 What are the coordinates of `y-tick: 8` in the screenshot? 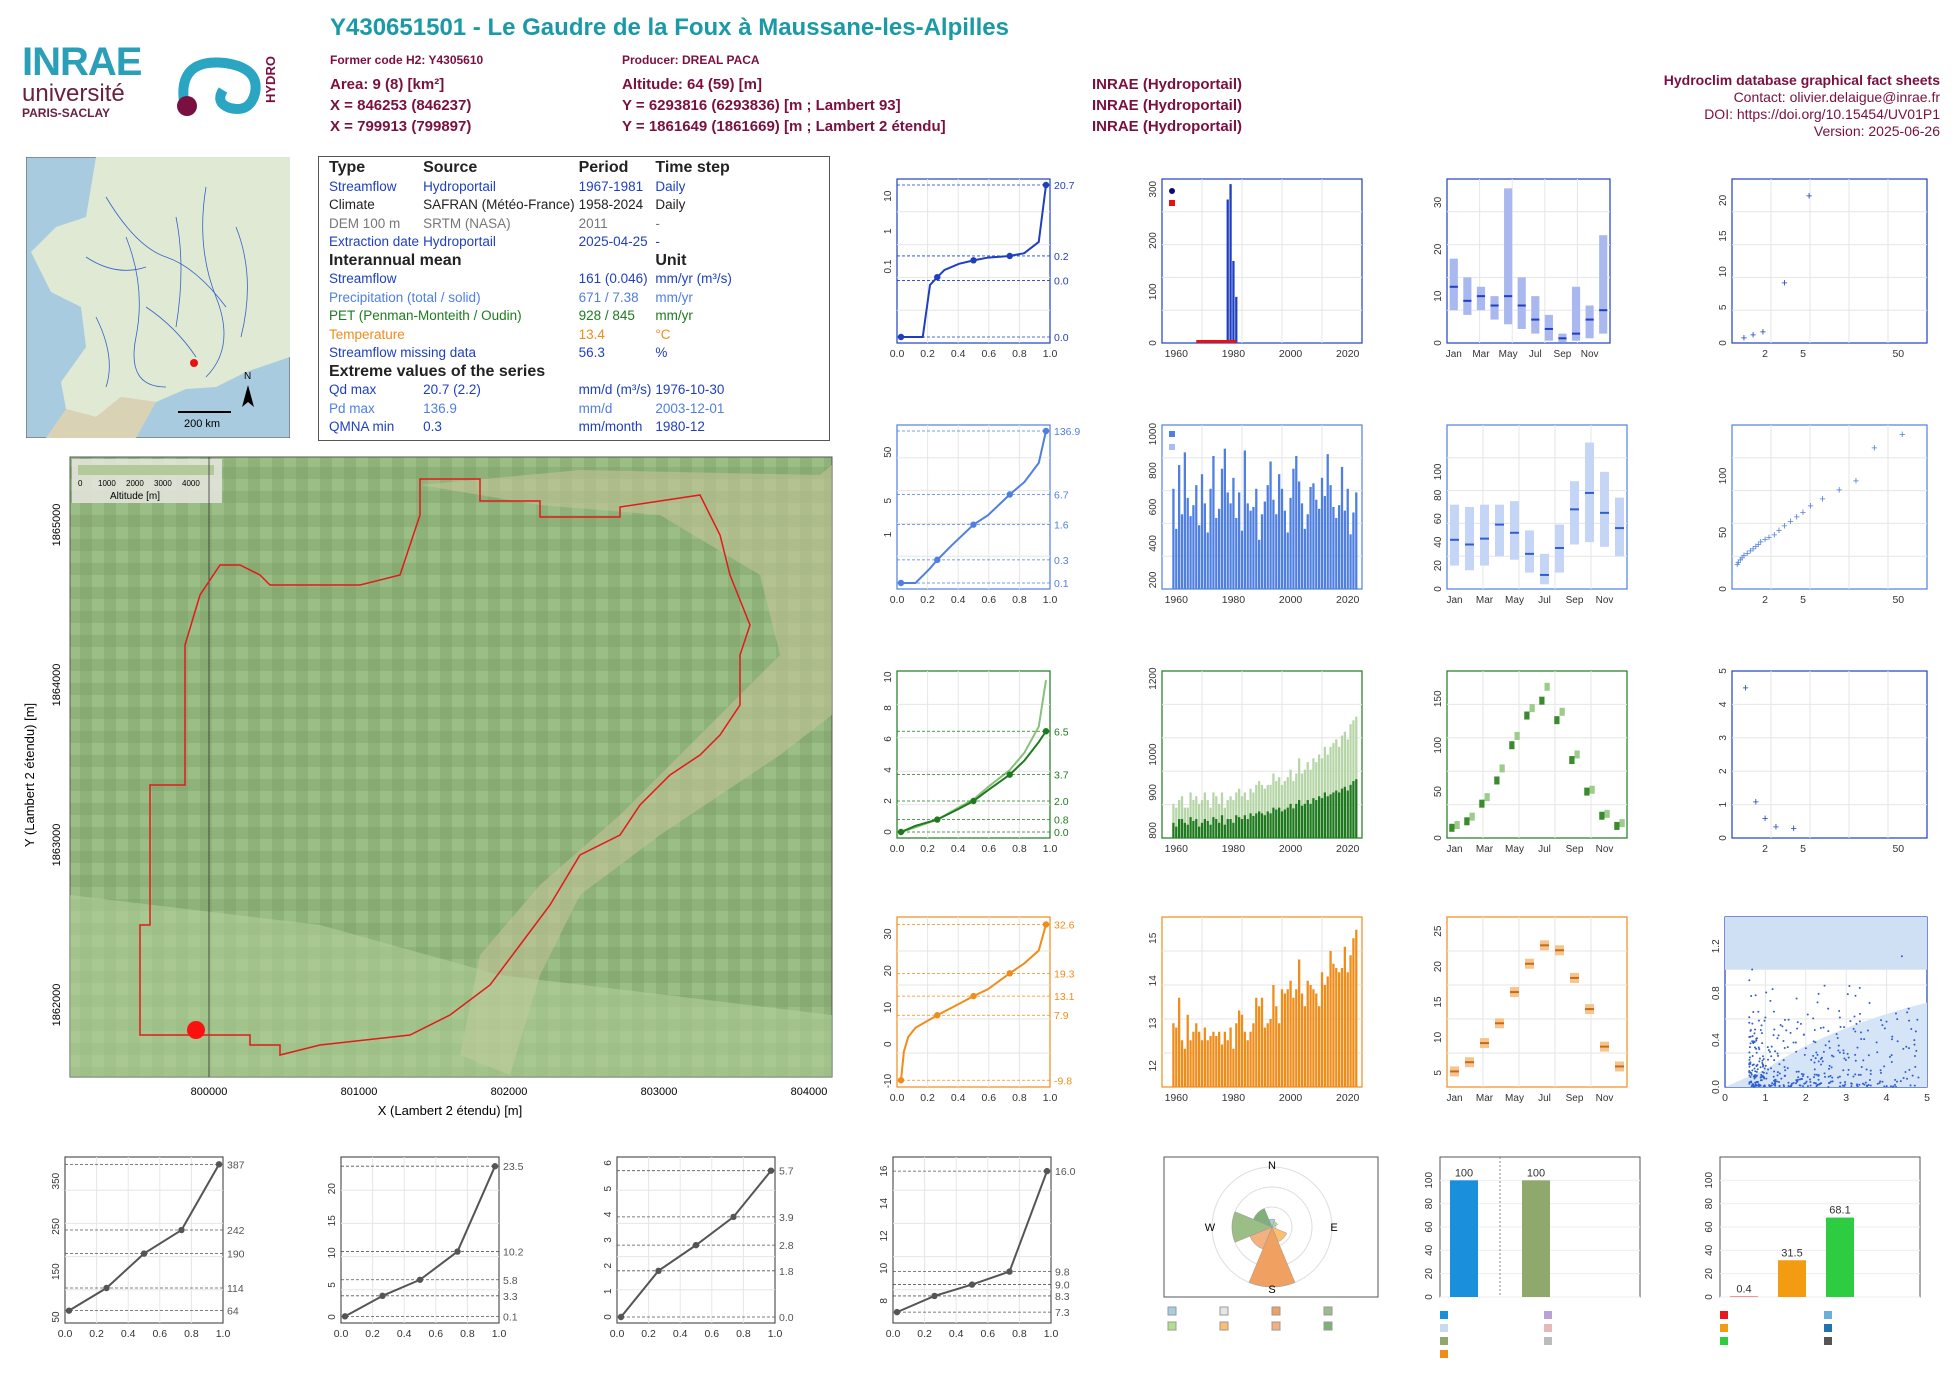 It's located at (888, 708).